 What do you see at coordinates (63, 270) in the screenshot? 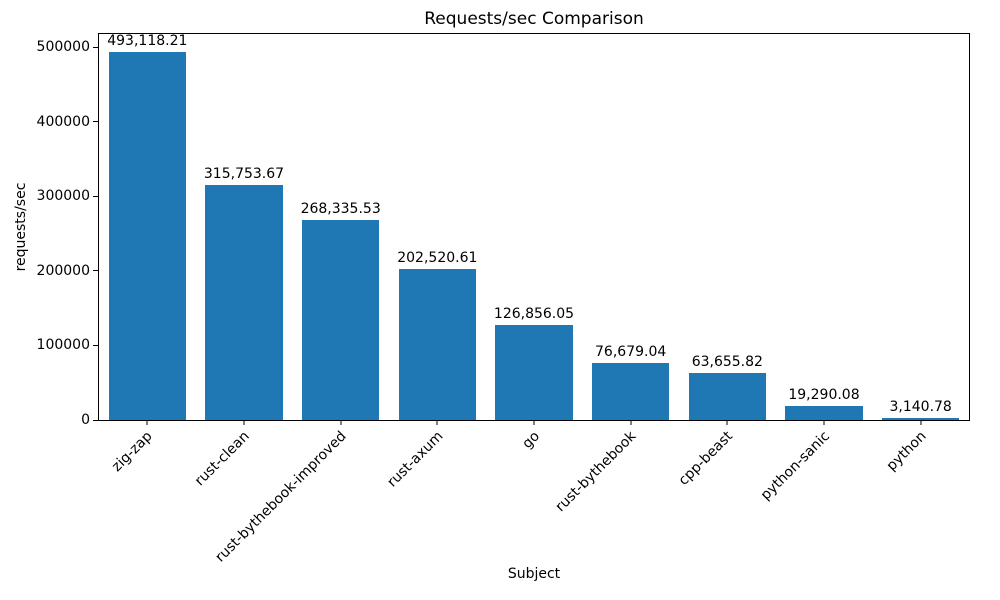
I see `y-tick-label: 200000` at bounding box center [63, 270].